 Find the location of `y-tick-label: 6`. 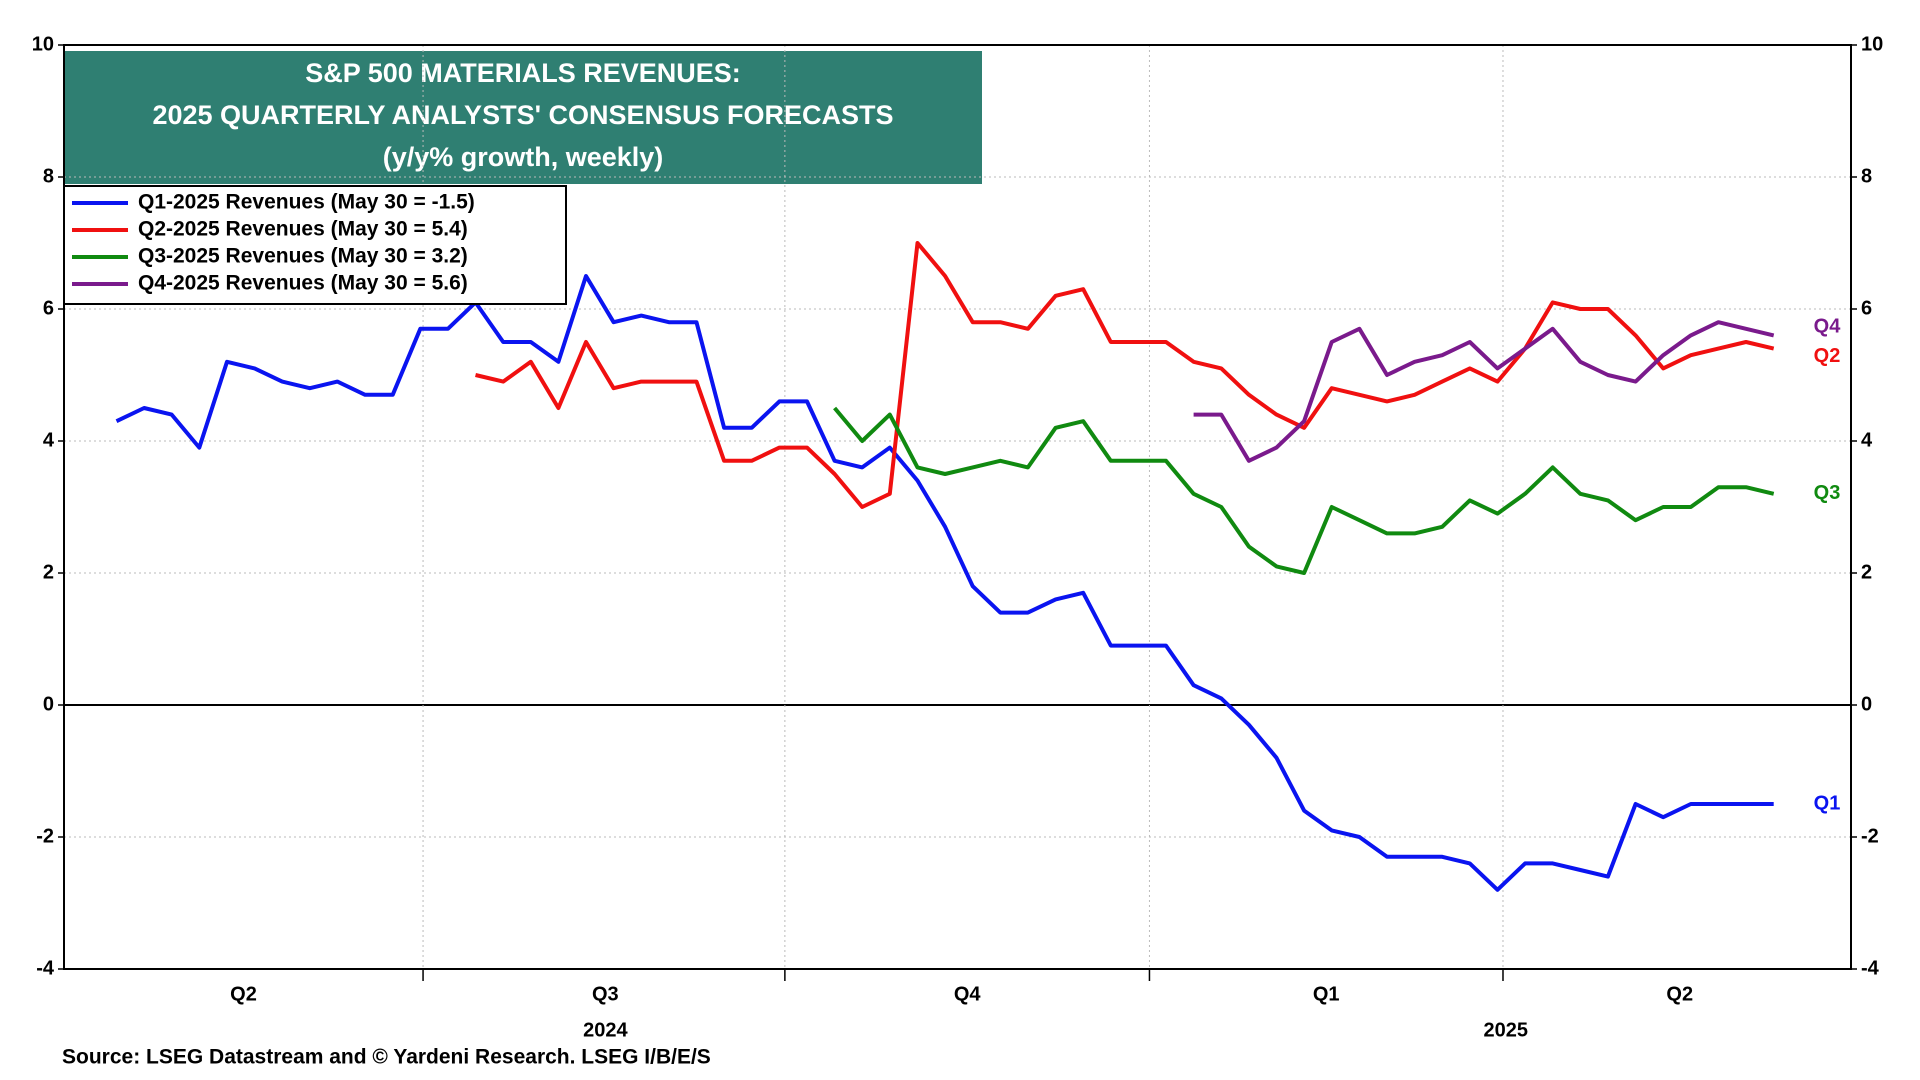

y-tick-label: 6 is located at coordinates (48, 308).